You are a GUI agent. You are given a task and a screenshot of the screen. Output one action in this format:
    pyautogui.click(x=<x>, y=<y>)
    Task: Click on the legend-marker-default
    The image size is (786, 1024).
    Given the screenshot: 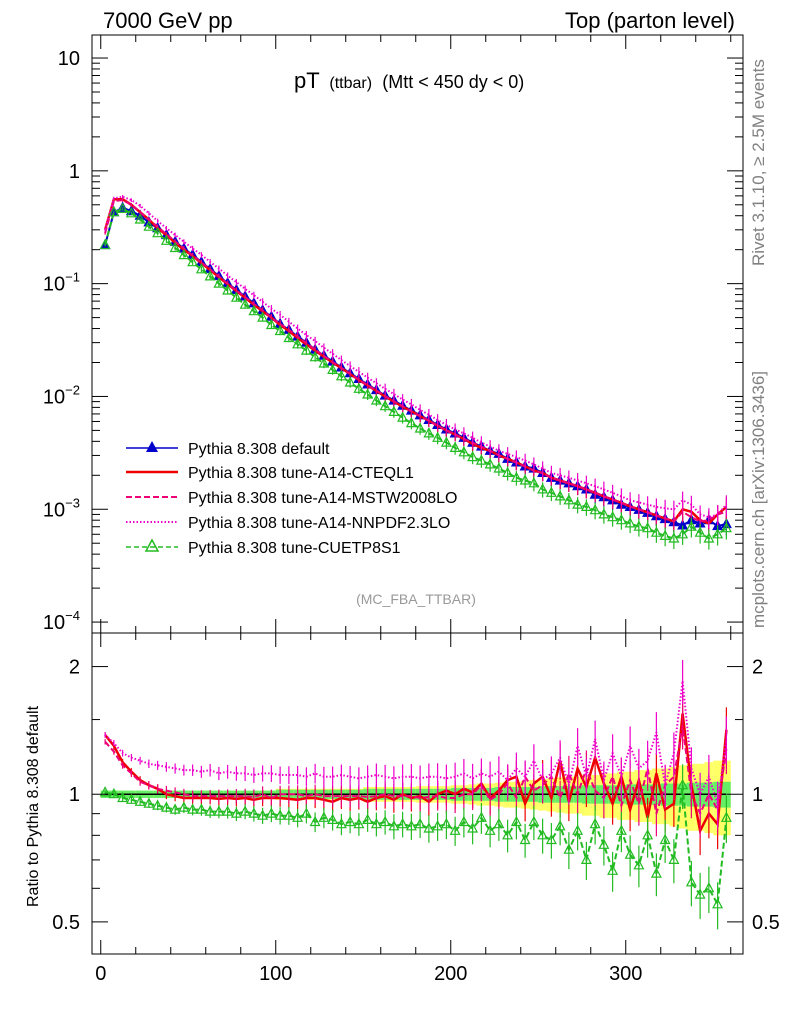 What is the action you would take?
    pyautogui.click(x=152, y=446)
    